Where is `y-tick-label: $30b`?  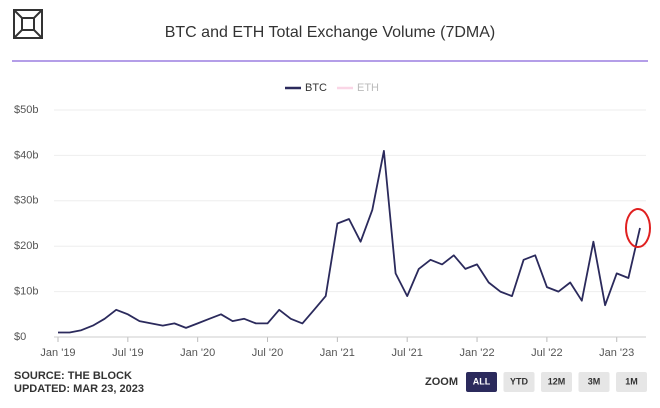 y-tick-label: $30b is located at coordinates (26, 201).